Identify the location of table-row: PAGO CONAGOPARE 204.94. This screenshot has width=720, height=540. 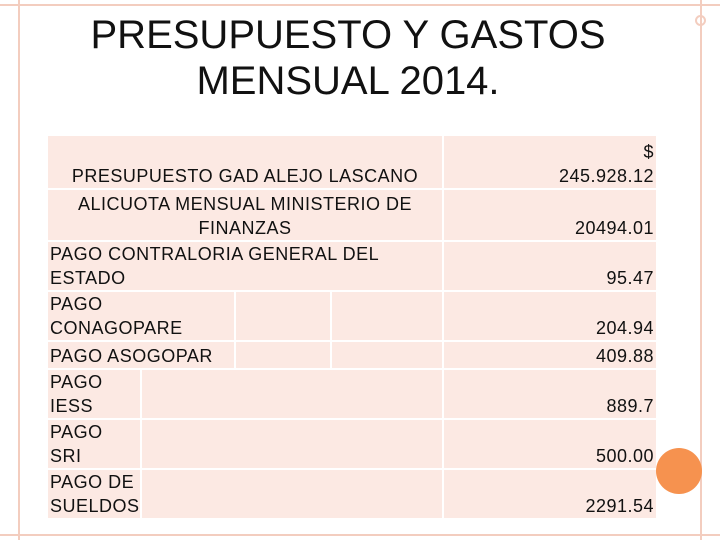
(352, 316).